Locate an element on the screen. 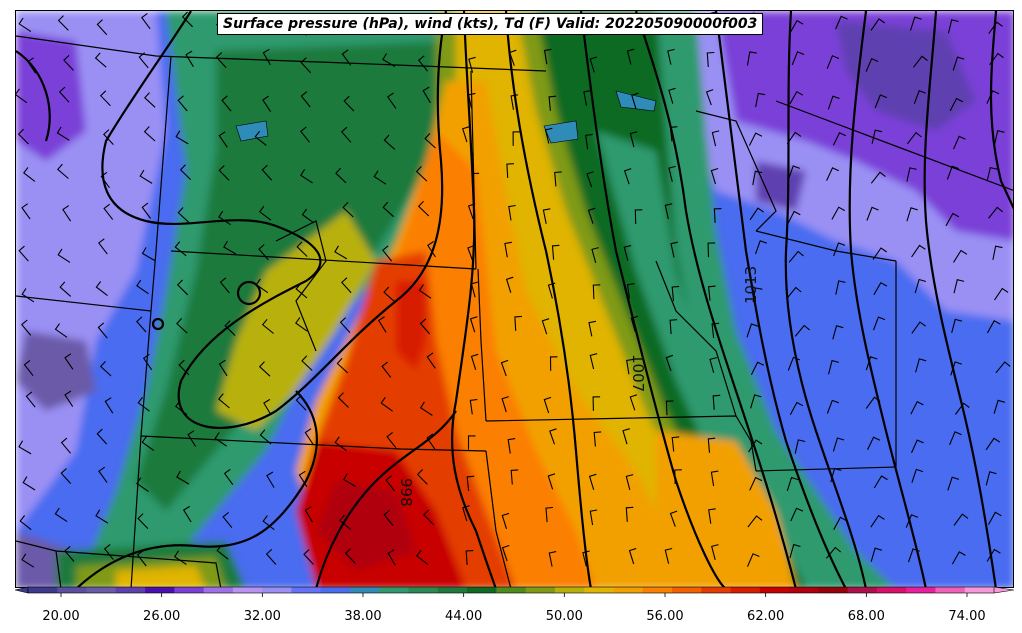  colorbar-tick-label: 20.00 is located at coordinates (60, 616).